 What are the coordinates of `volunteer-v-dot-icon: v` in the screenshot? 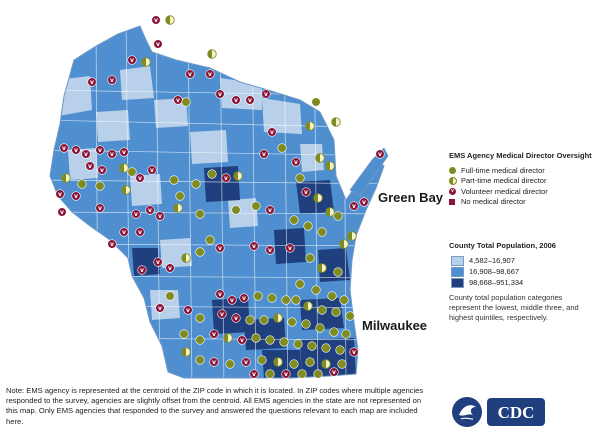 It's located at (452, 191).